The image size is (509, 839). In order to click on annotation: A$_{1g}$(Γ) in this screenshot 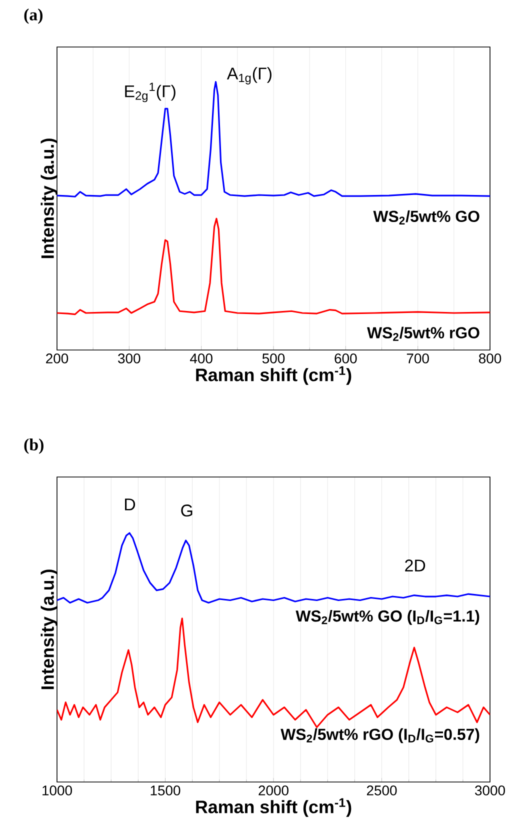, I will do `click(249, 75)`.